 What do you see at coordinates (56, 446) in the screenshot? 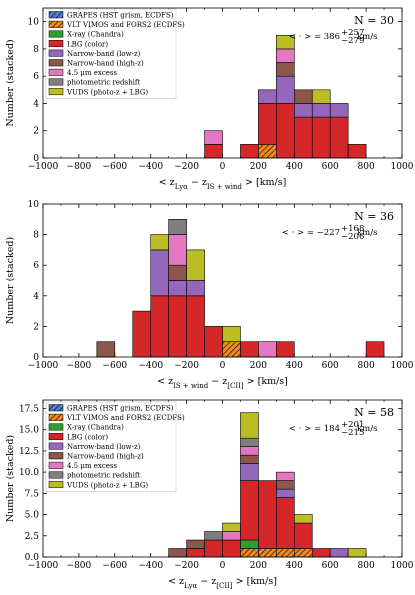
I see `legend-swatch-nb_low` at bounding box center [56, 446].